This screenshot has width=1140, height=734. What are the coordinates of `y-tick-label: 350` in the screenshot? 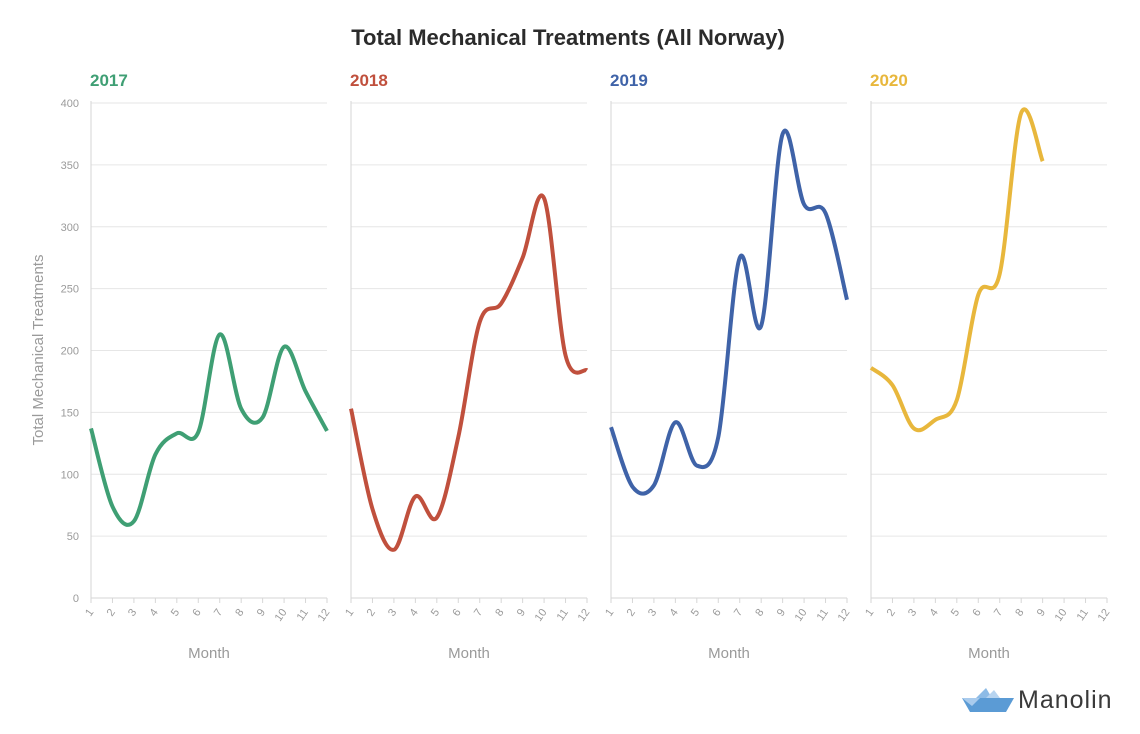 It's located at (70, 166).